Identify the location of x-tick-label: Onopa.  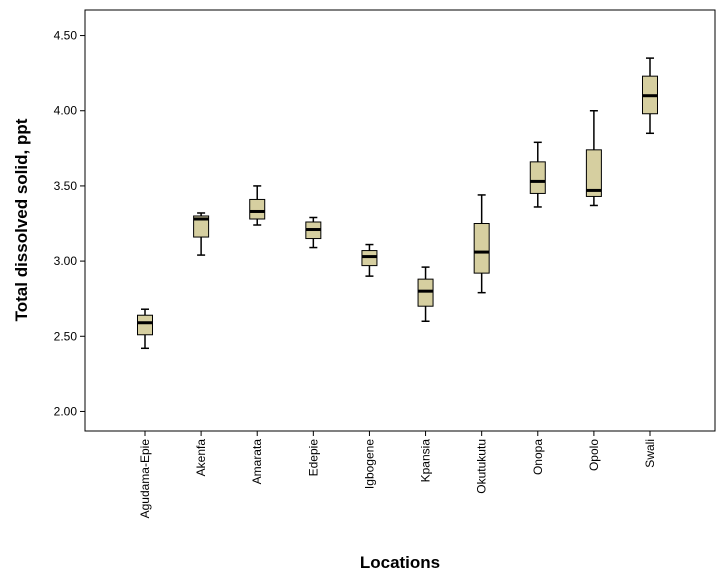
(538, 457).